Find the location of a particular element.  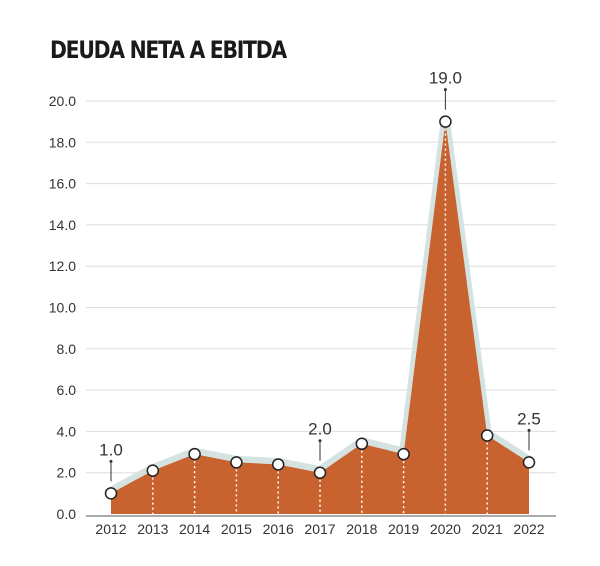

y-tick-label: 20.0 is located at coordinates (62, 101).